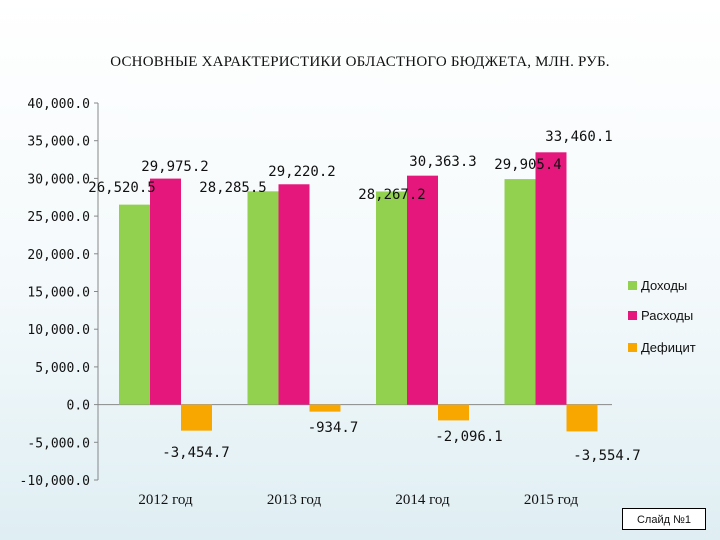 The image size is (720, 540). What do you see at coordinates (606, 456) in the screenshot?
I see `data-label: -3,554.7` at bounding box center [606, 456].